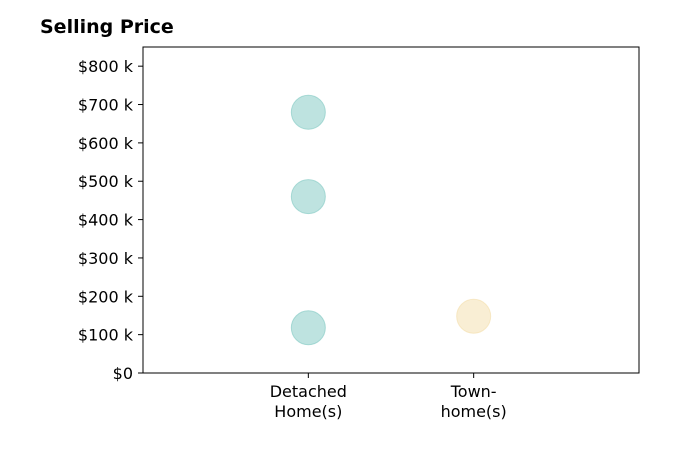 This screenshot has width=679, height=462. I want to click on y-tick-label: $500 k, so click(106, 181).